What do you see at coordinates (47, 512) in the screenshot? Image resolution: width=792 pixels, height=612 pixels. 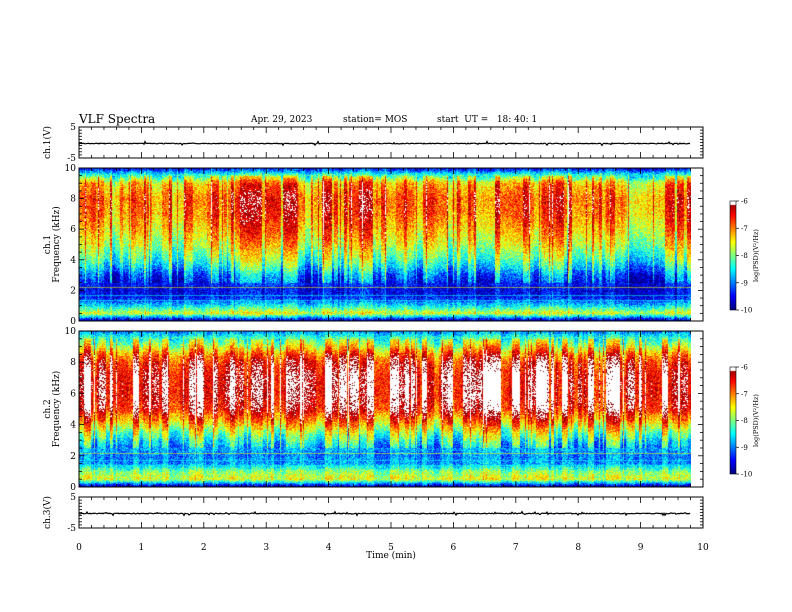 I see `ylabel-waveform: ch.3(V)` at bounding box center [47, 512].